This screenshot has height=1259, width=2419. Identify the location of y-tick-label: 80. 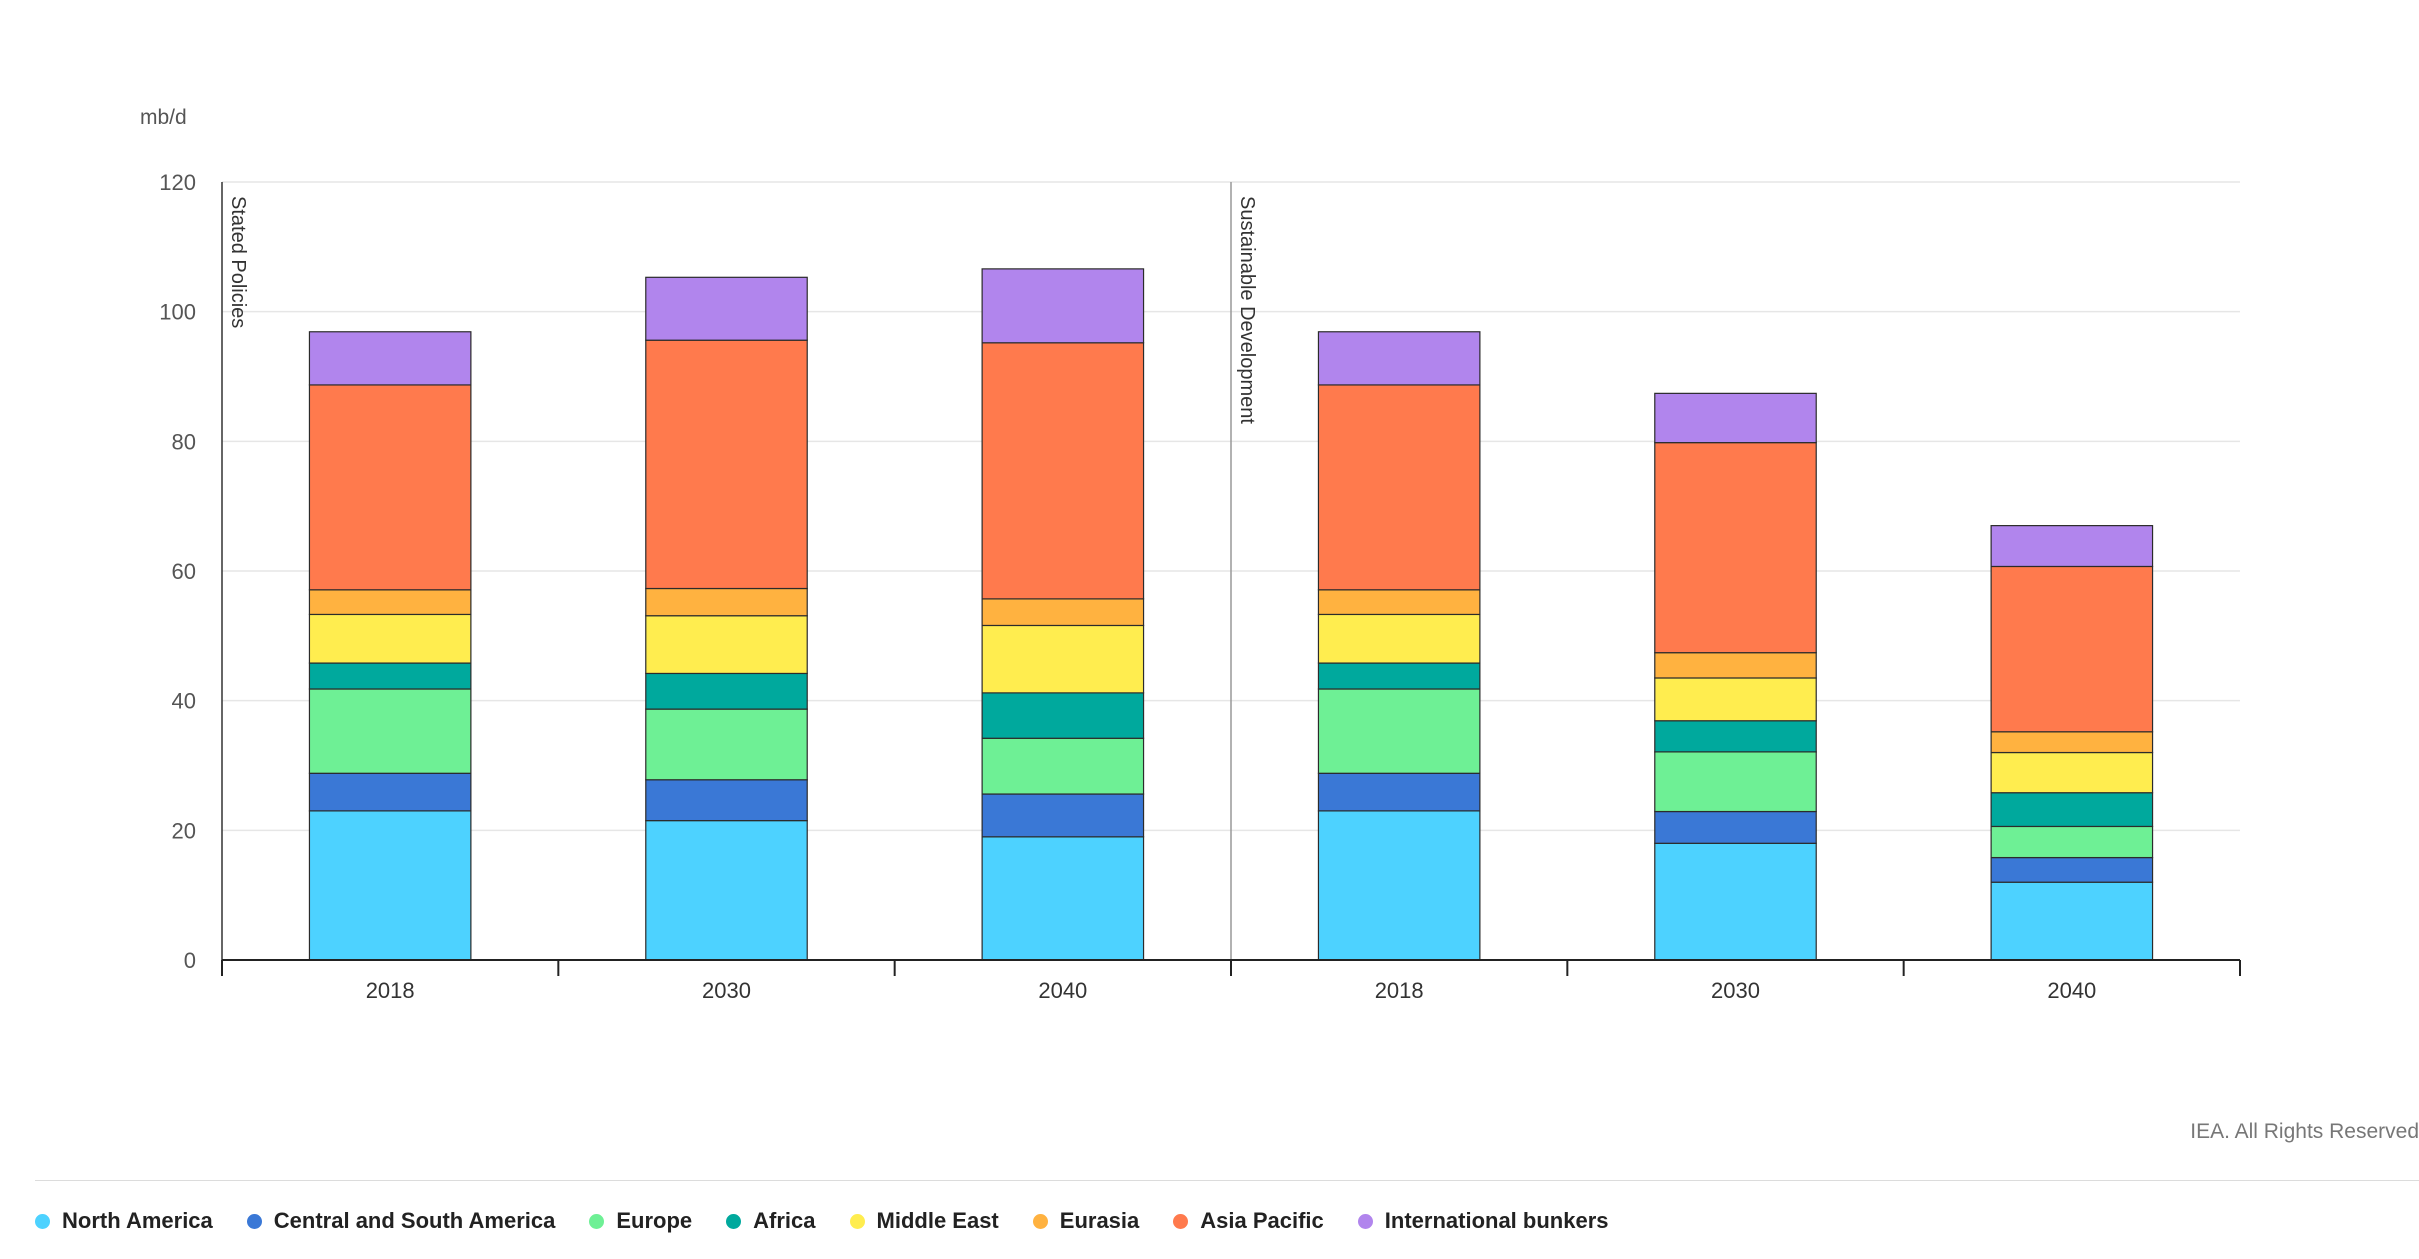
(184, 441).